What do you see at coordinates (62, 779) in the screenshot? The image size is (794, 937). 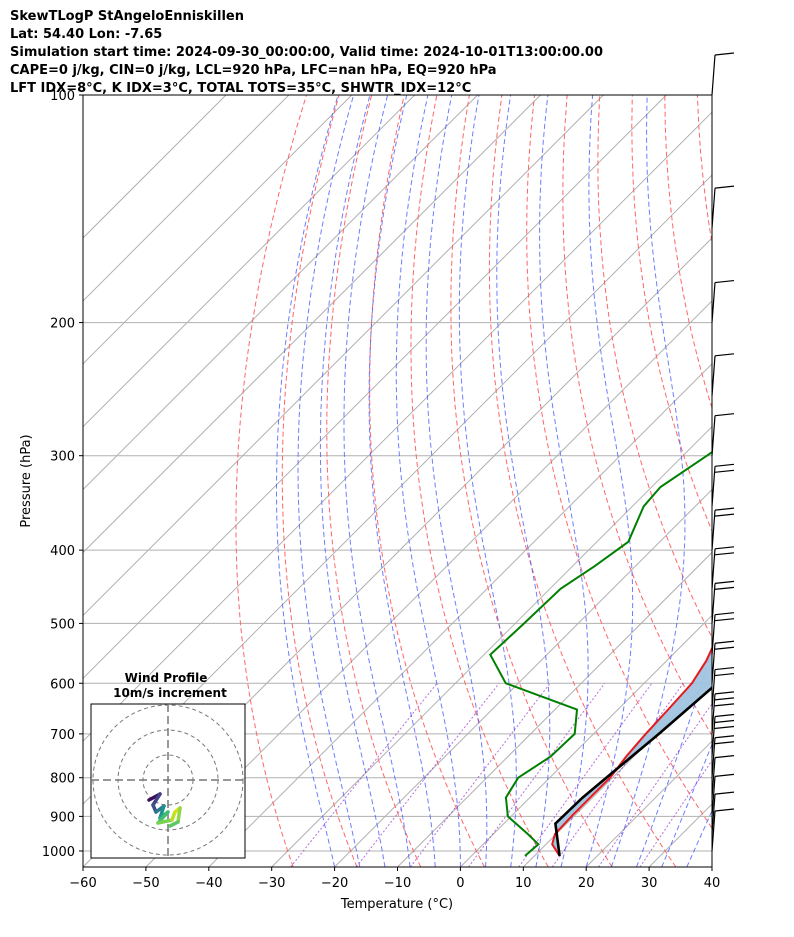 I see `y-tick-label: 800` at bounding box center [62, 779].